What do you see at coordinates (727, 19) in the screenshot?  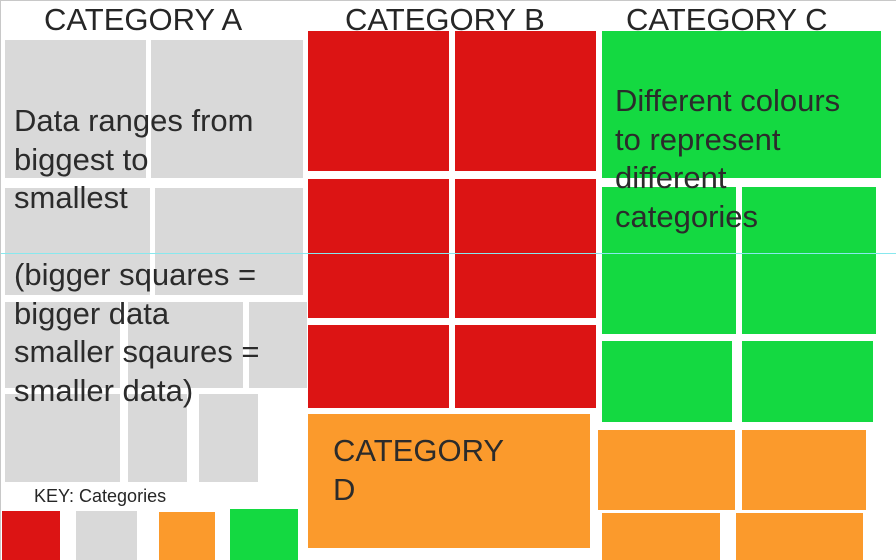 I see `category-c-title: CATEGORY C` at bounding box center [727, 19].